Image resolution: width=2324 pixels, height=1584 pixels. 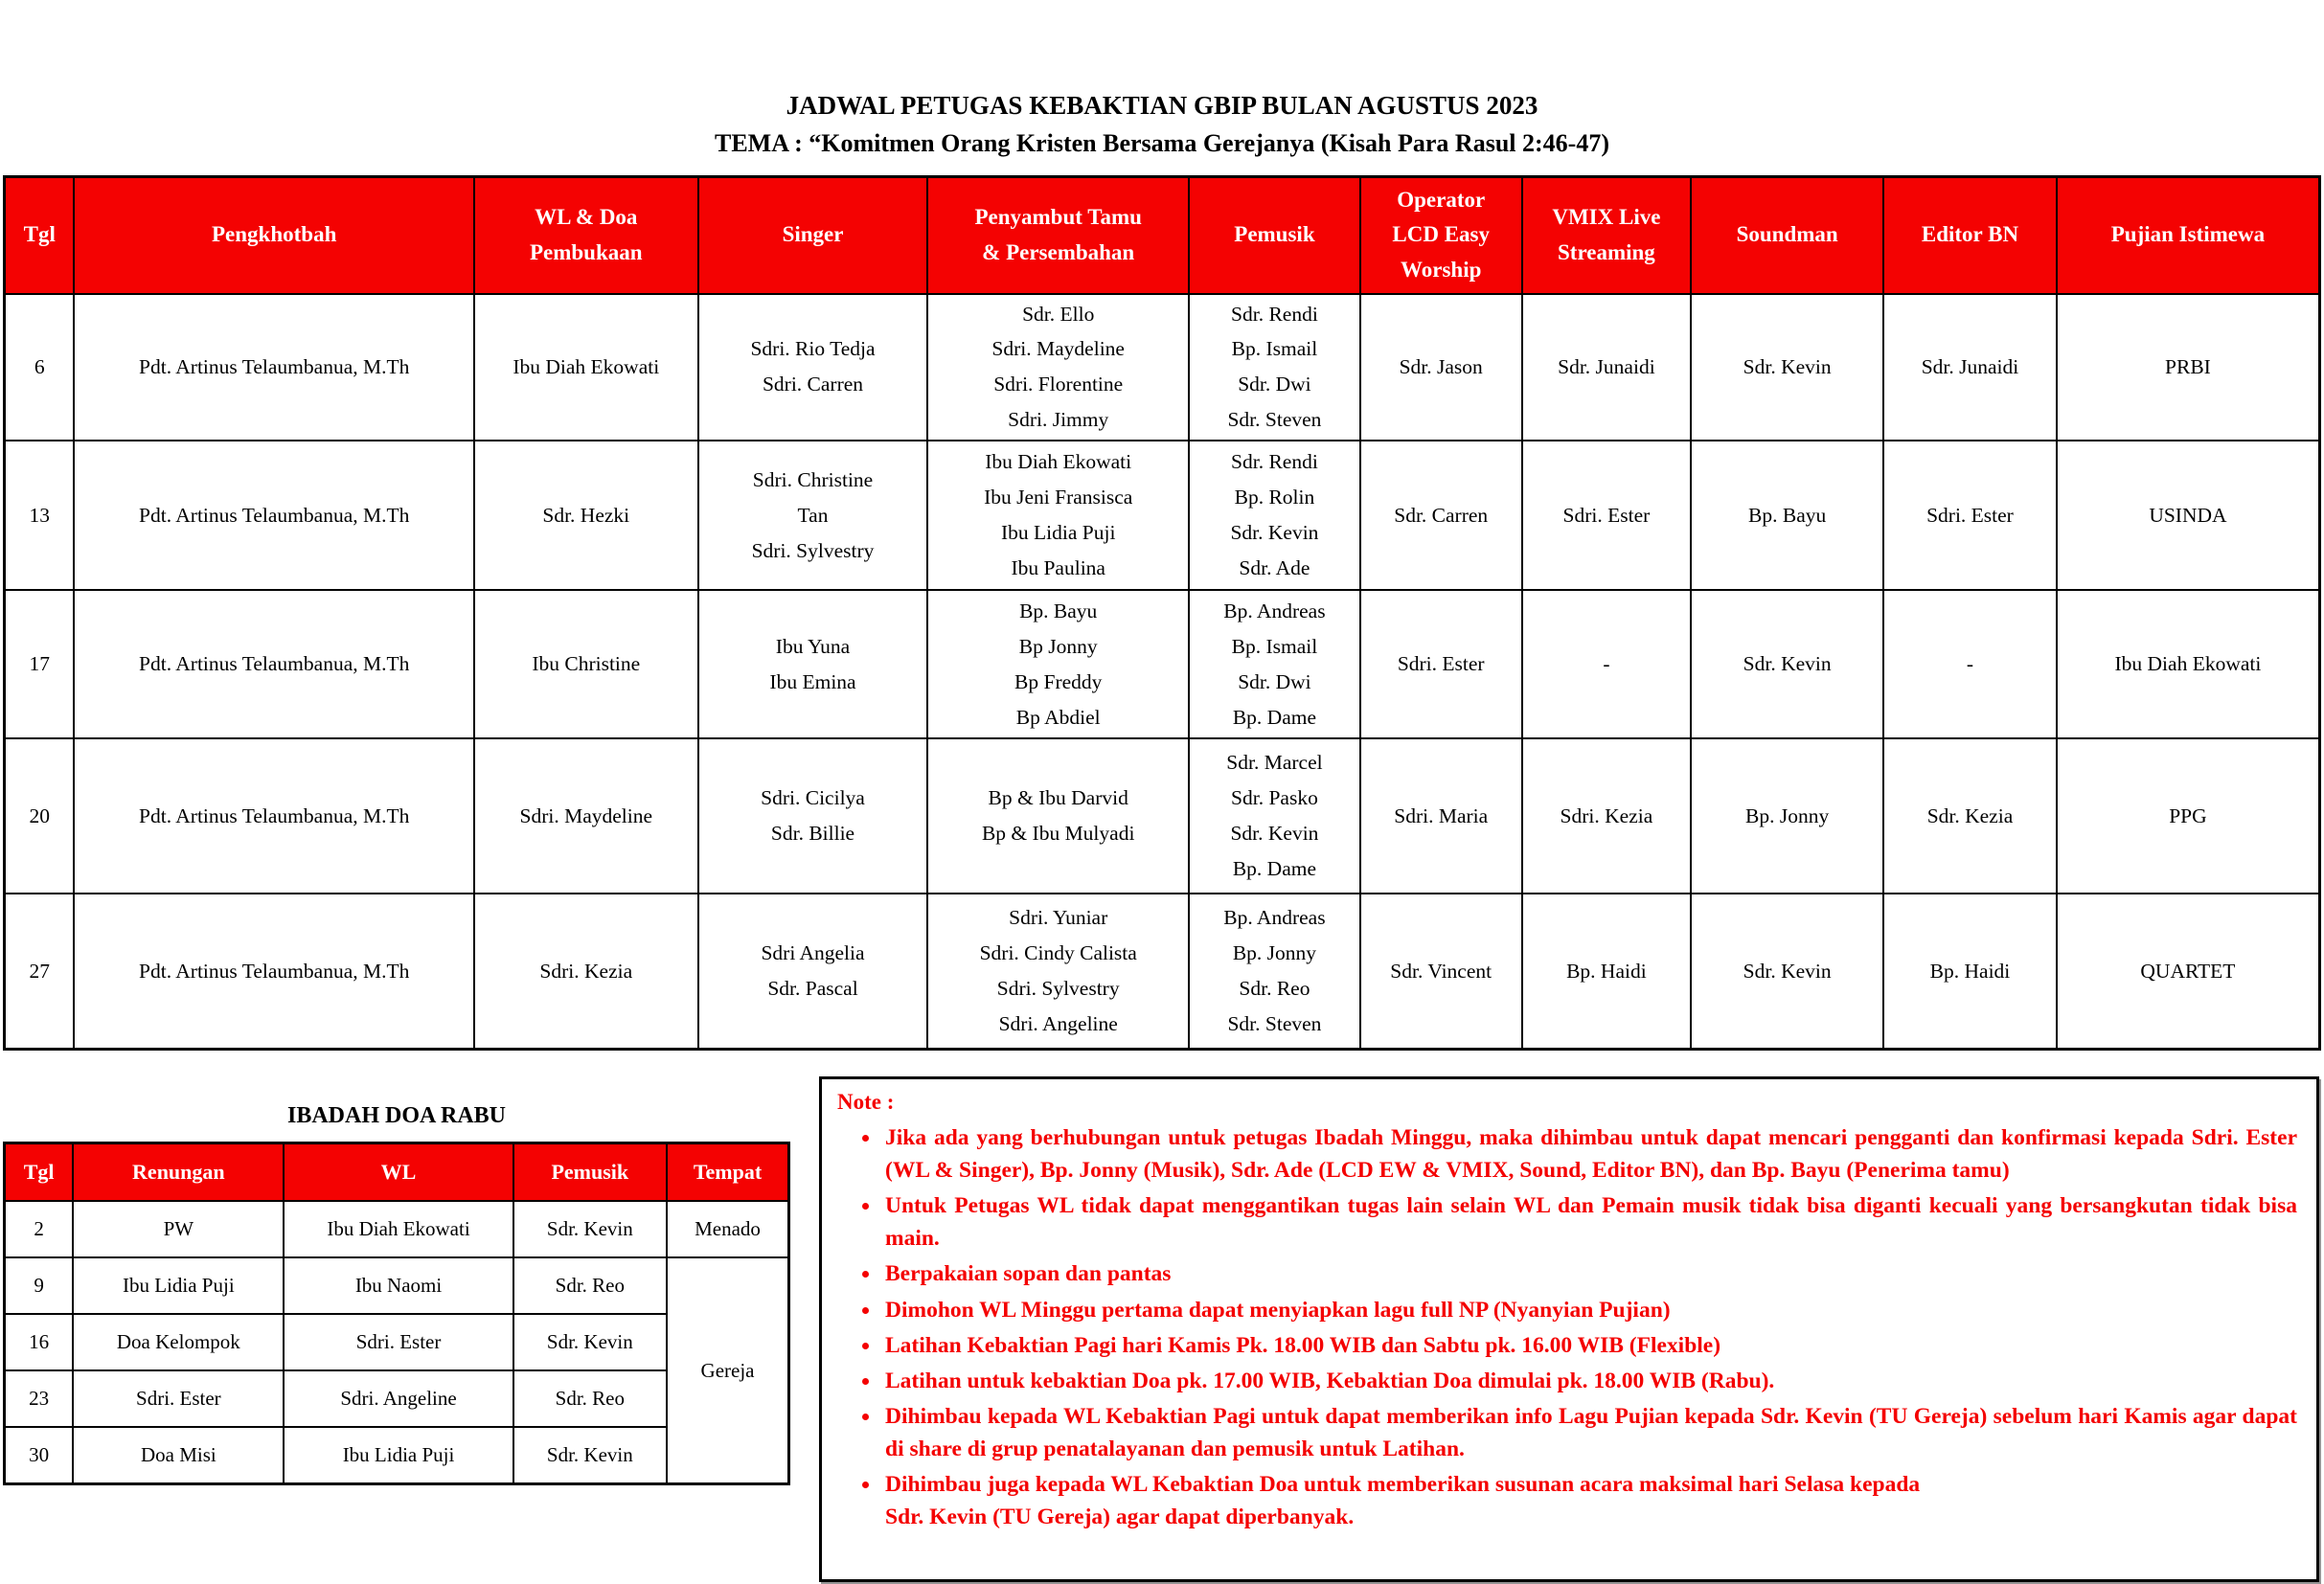 What do you see at coordinates (812, 367) in the screenshot?
I see `cell-singer: Sdri. Rio Tedja Sdri. Carren` at bounding box center [812, 367].